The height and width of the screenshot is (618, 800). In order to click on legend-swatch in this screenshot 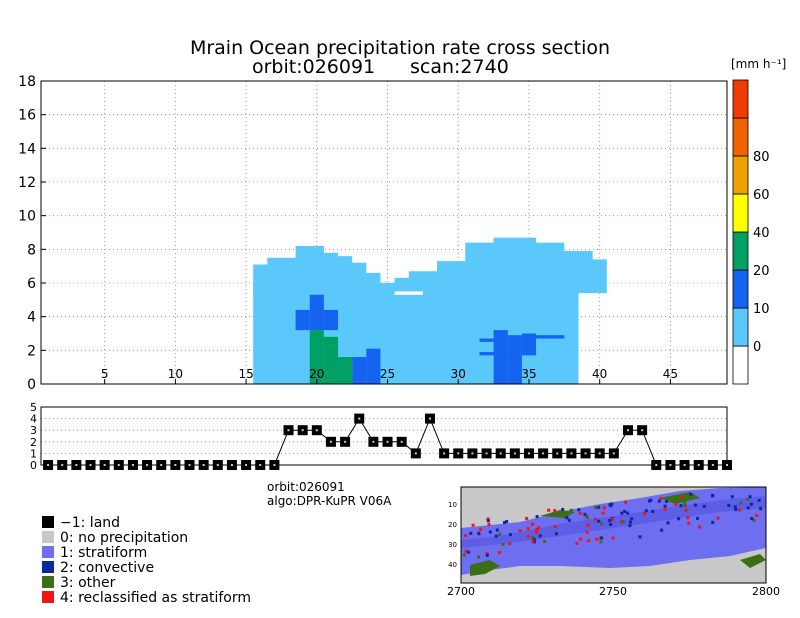, I will do `click(48, 522)`.